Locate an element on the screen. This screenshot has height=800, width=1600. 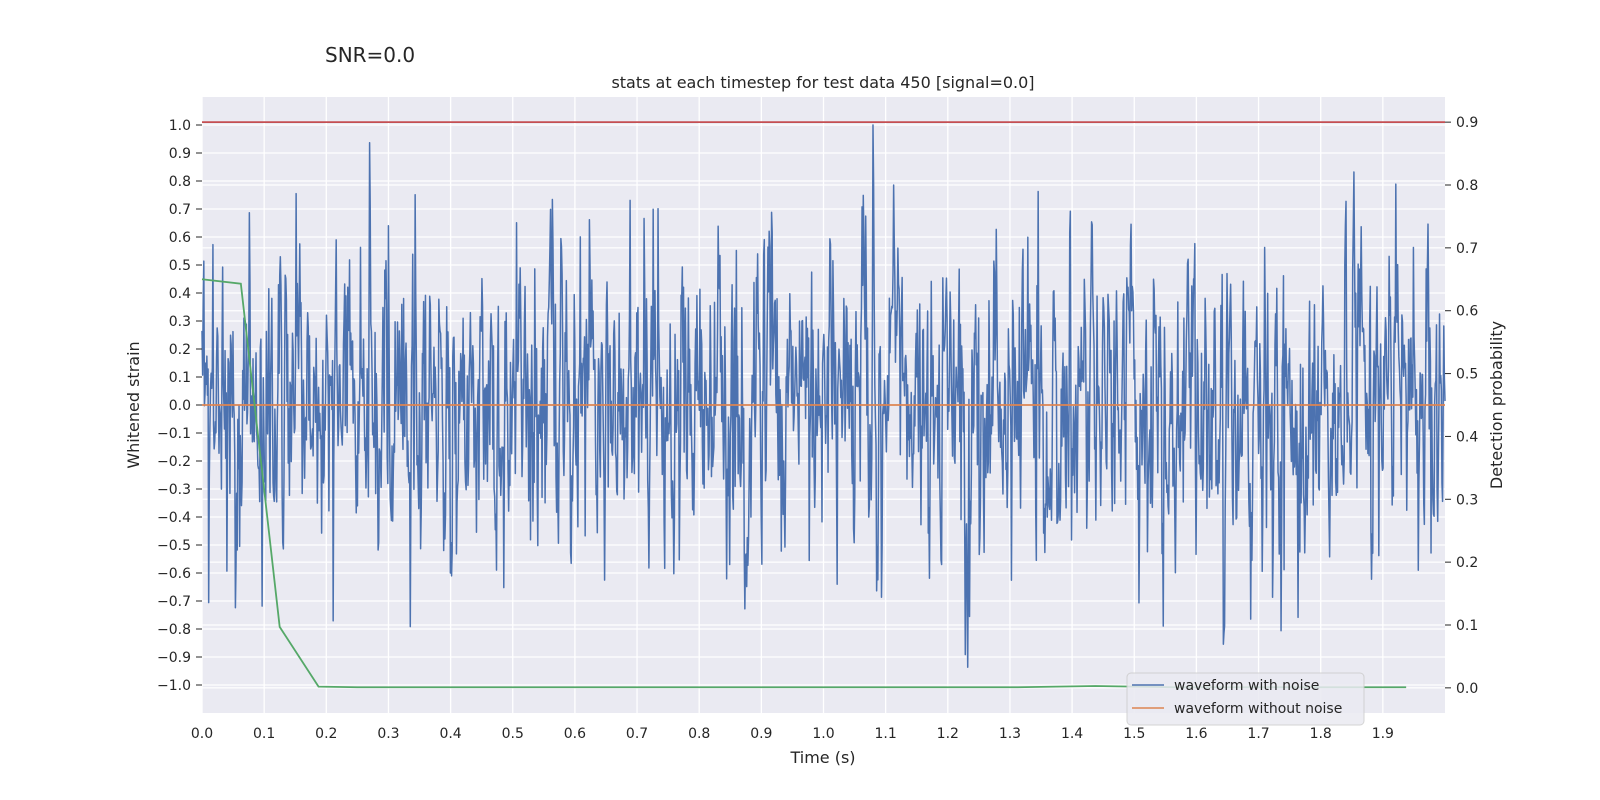
y-tick-label: −0.3 is located at coordinates (174, 490).